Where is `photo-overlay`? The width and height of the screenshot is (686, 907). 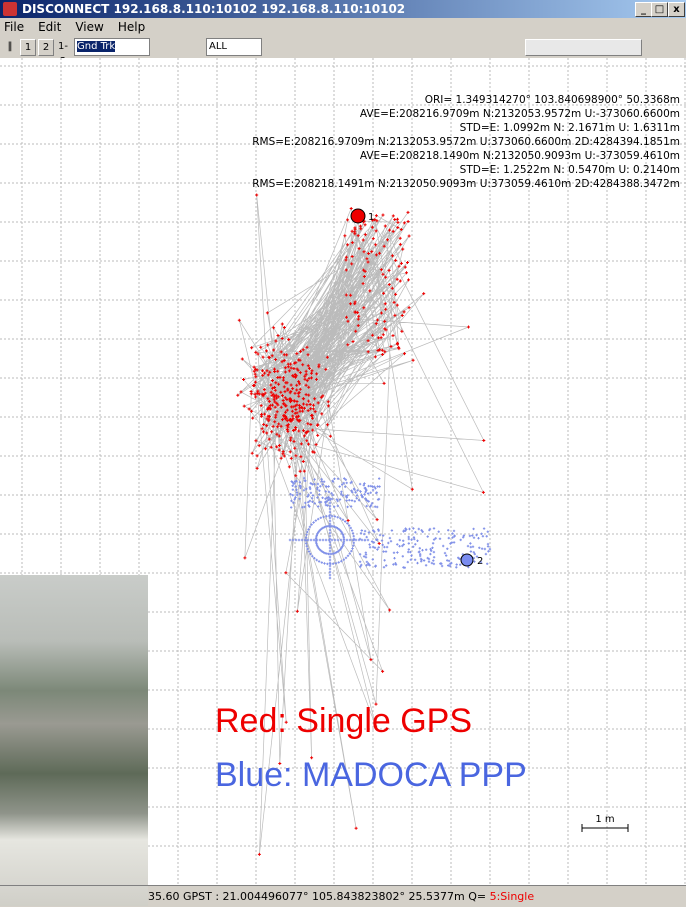 photo-overlay is located at coordinates (74, 740).